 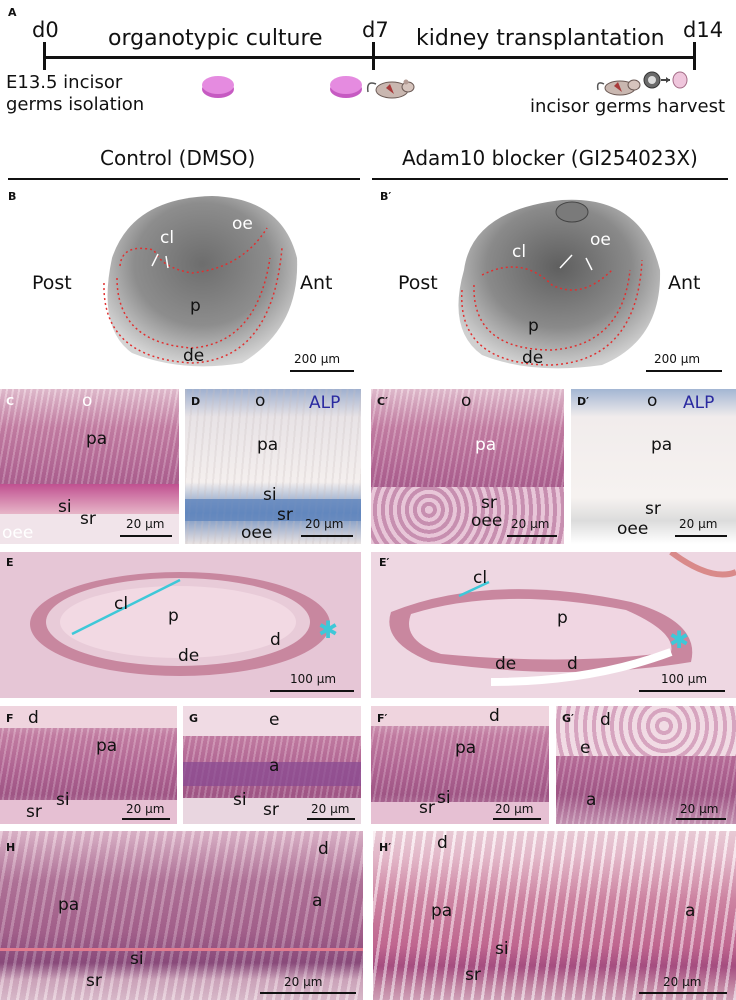 I want to click on panel-letter-d-prime: D′, so click(x=583, y=401).